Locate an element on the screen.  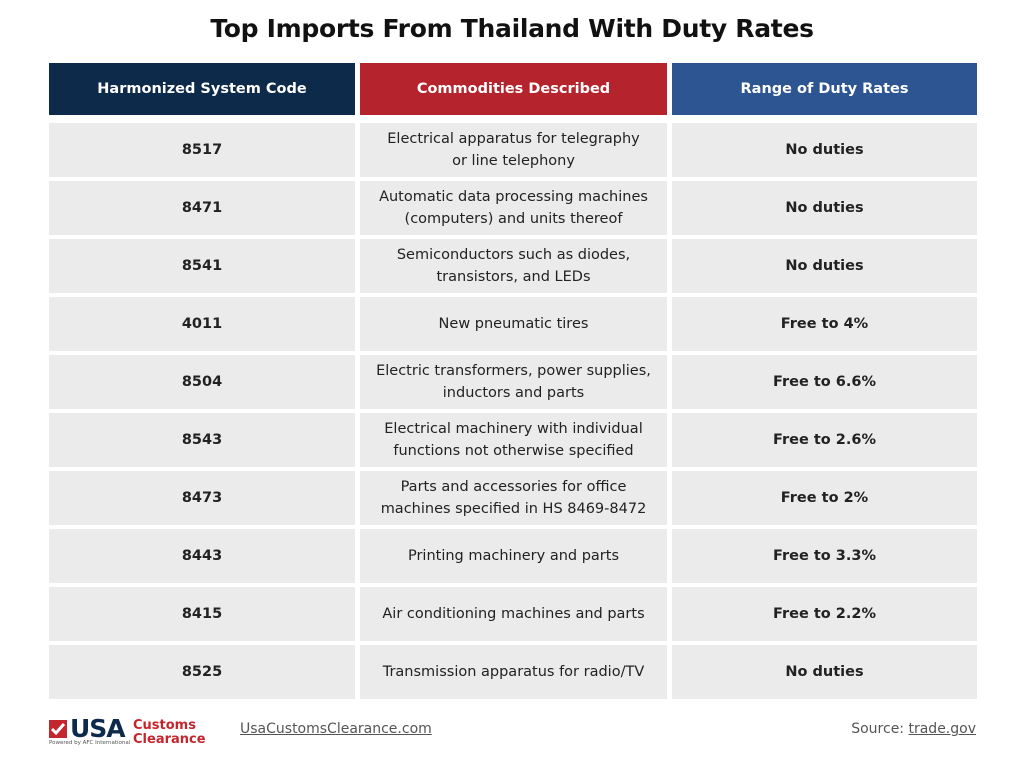
description-line: Transmission apparatus for radio/TV is located at coordinates (513, 672).